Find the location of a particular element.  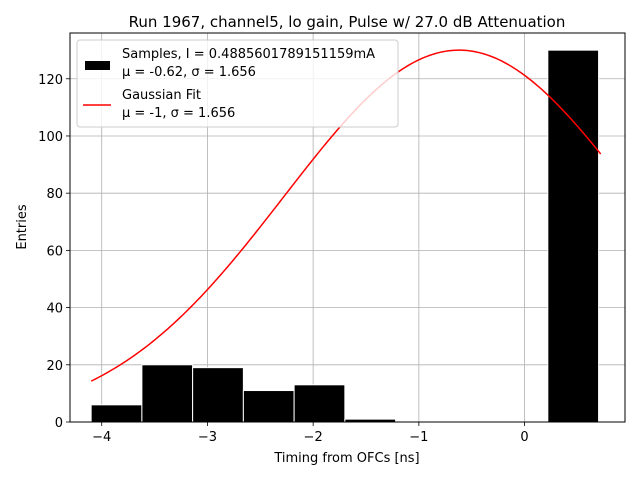

x-tick-label: −4 is located at coordinates (101, 437).